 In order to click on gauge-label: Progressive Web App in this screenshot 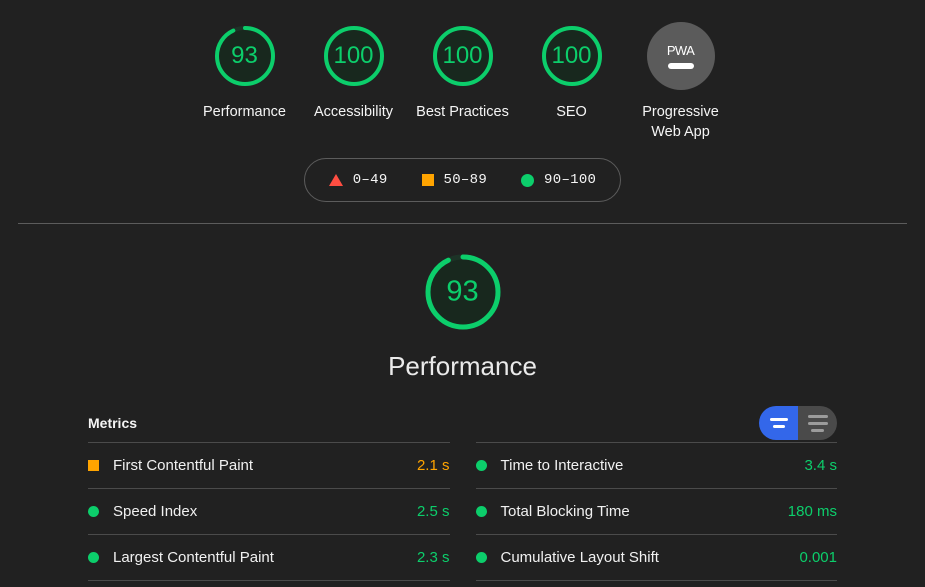, I will do `click(680, 122)`.